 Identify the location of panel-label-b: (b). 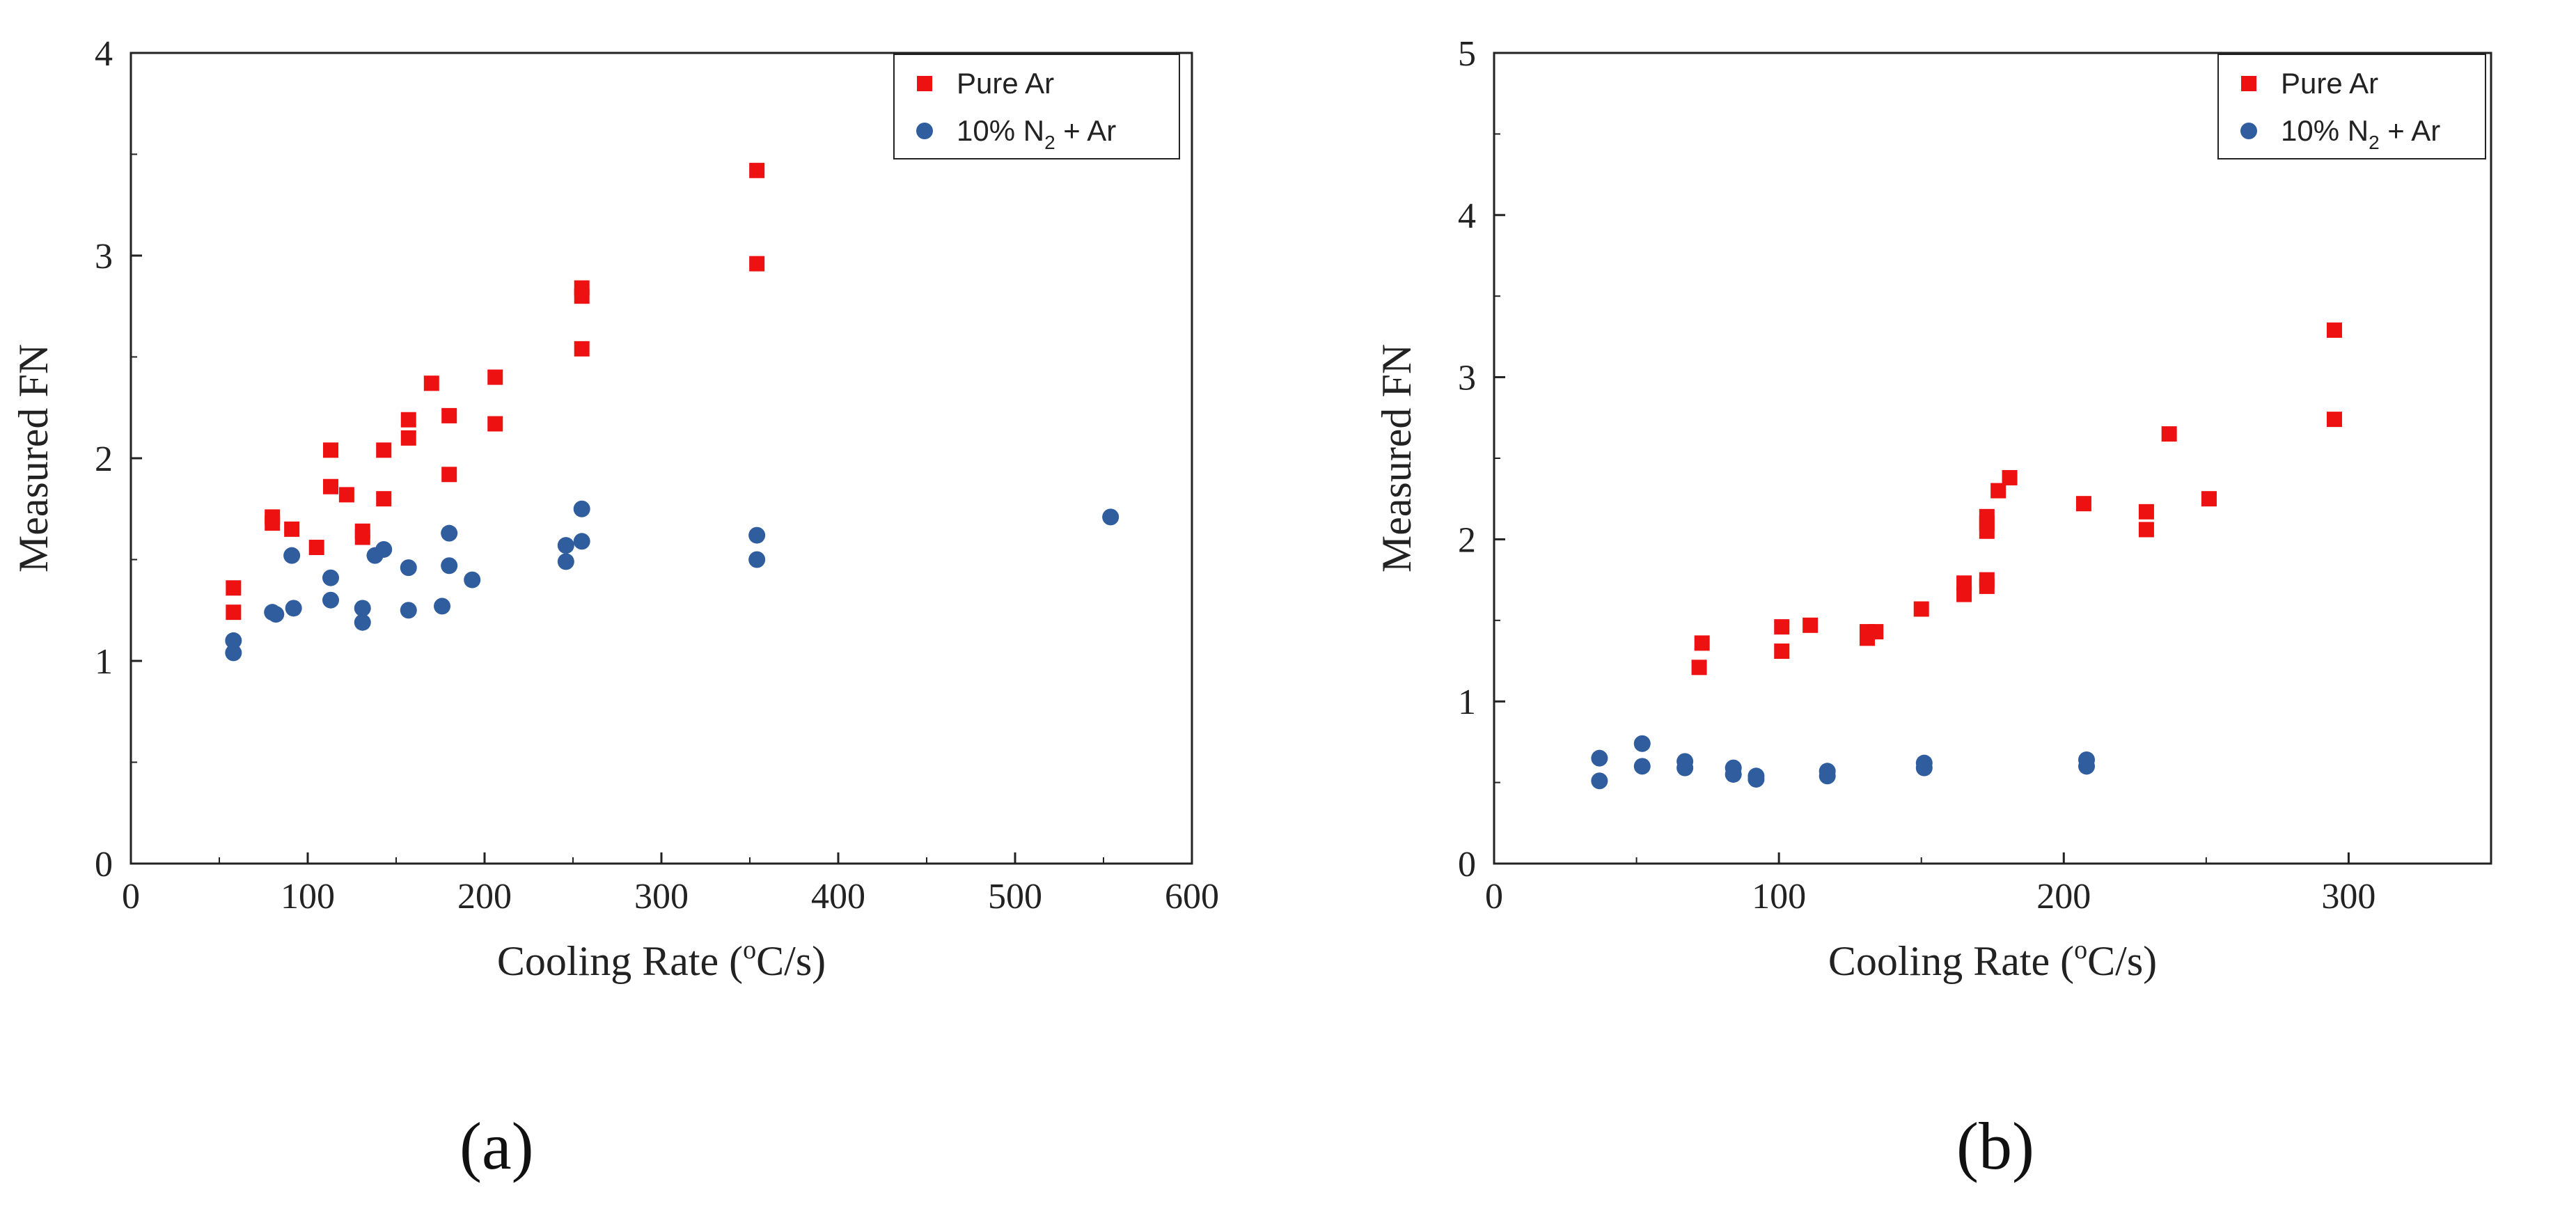
(1995, 1146).